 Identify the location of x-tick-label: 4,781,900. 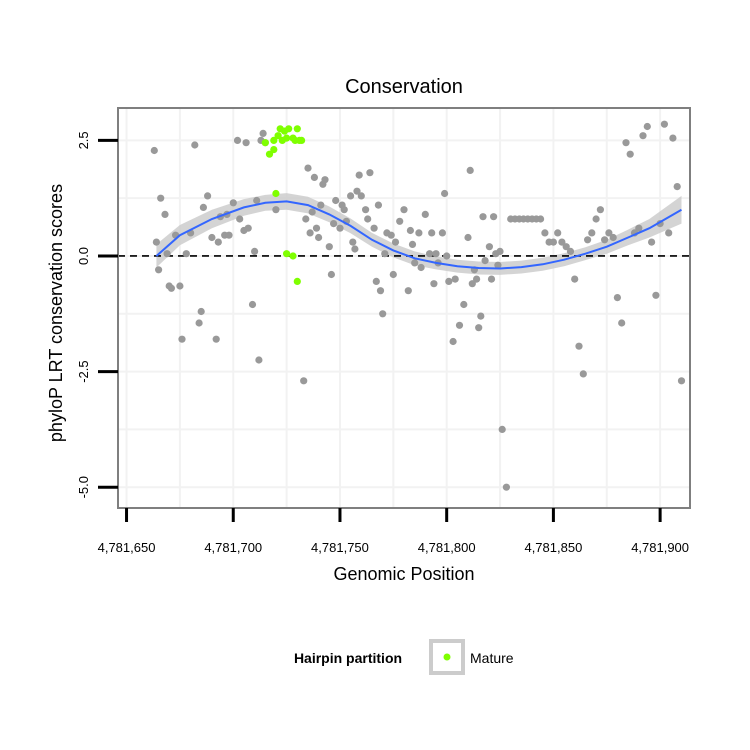
(660, 547).